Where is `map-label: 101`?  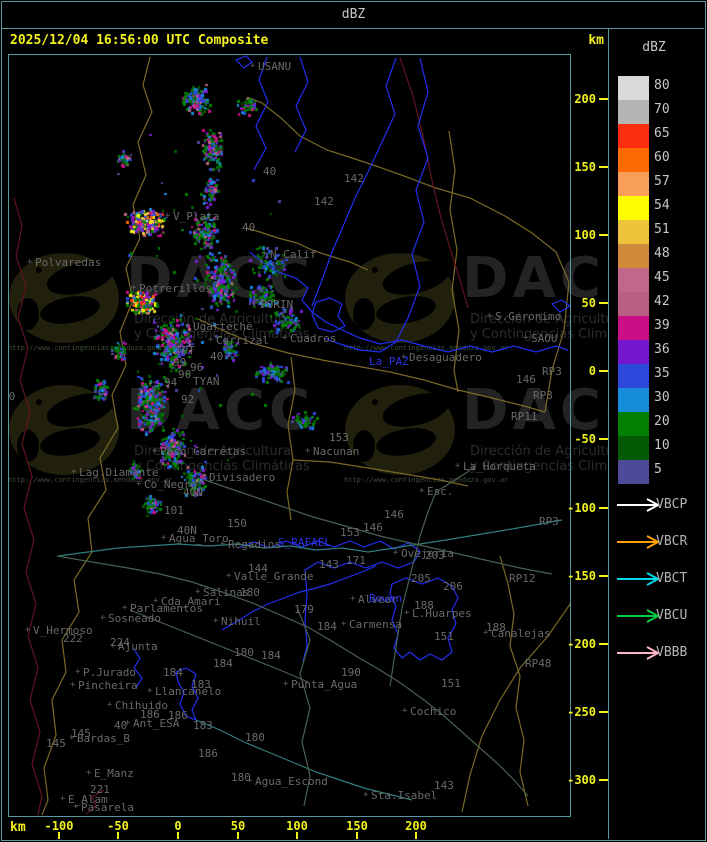 map-label: 101 is located at coordinates (174, 510).